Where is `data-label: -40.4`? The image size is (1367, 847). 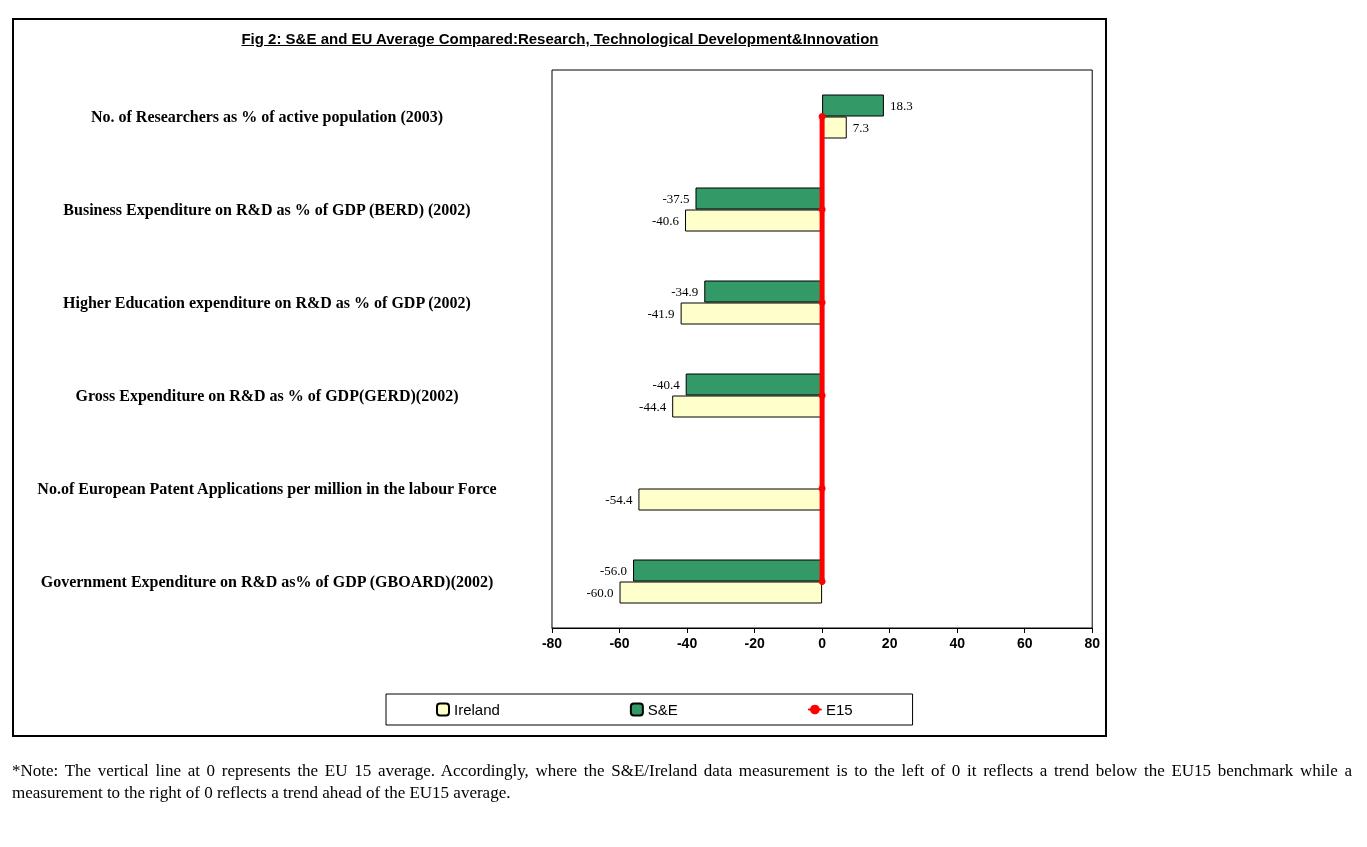 data-label: -40.4 is located at coordinates (666, 384).